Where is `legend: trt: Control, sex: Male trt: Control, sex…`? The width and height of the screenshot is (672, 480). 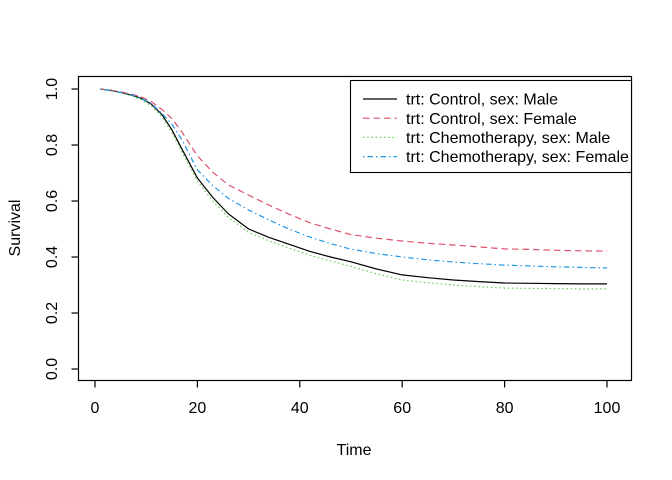
legend: trt: Control, sex: Male trt: Control, sex… is located at coordinates (491, 126).